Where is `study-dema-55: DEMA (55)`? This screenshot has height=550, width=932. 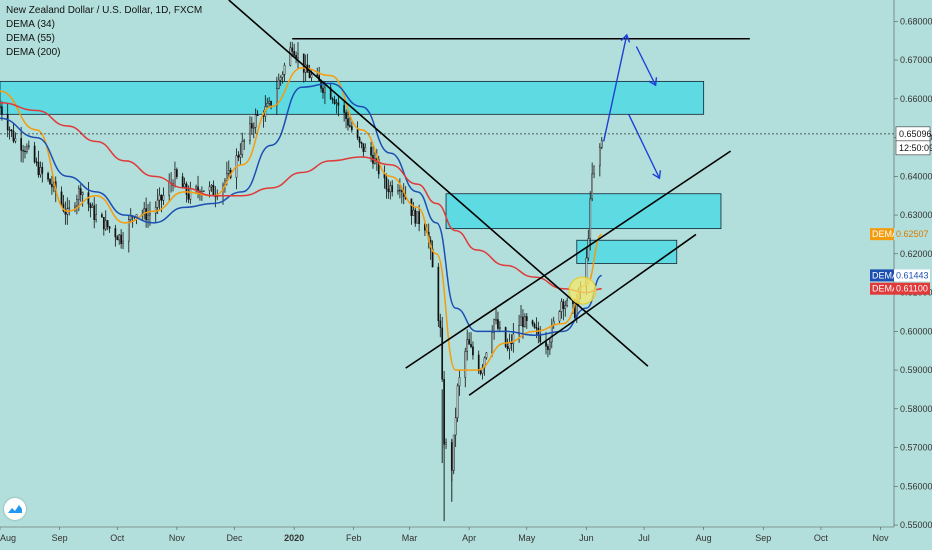 study-dema-55: DEMA (55) is located at coordinates (30, 38).